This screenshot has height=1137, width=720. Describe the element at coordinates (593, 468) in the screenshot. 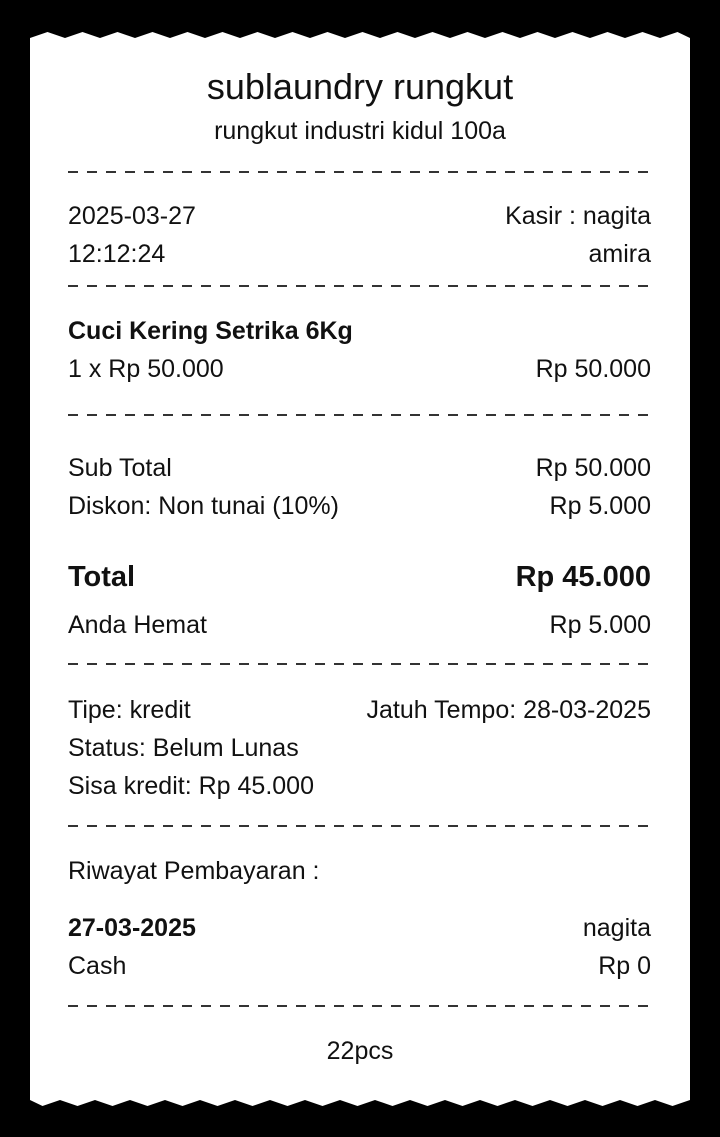

I see `subtotal-value: Rp 50.000` at that location.